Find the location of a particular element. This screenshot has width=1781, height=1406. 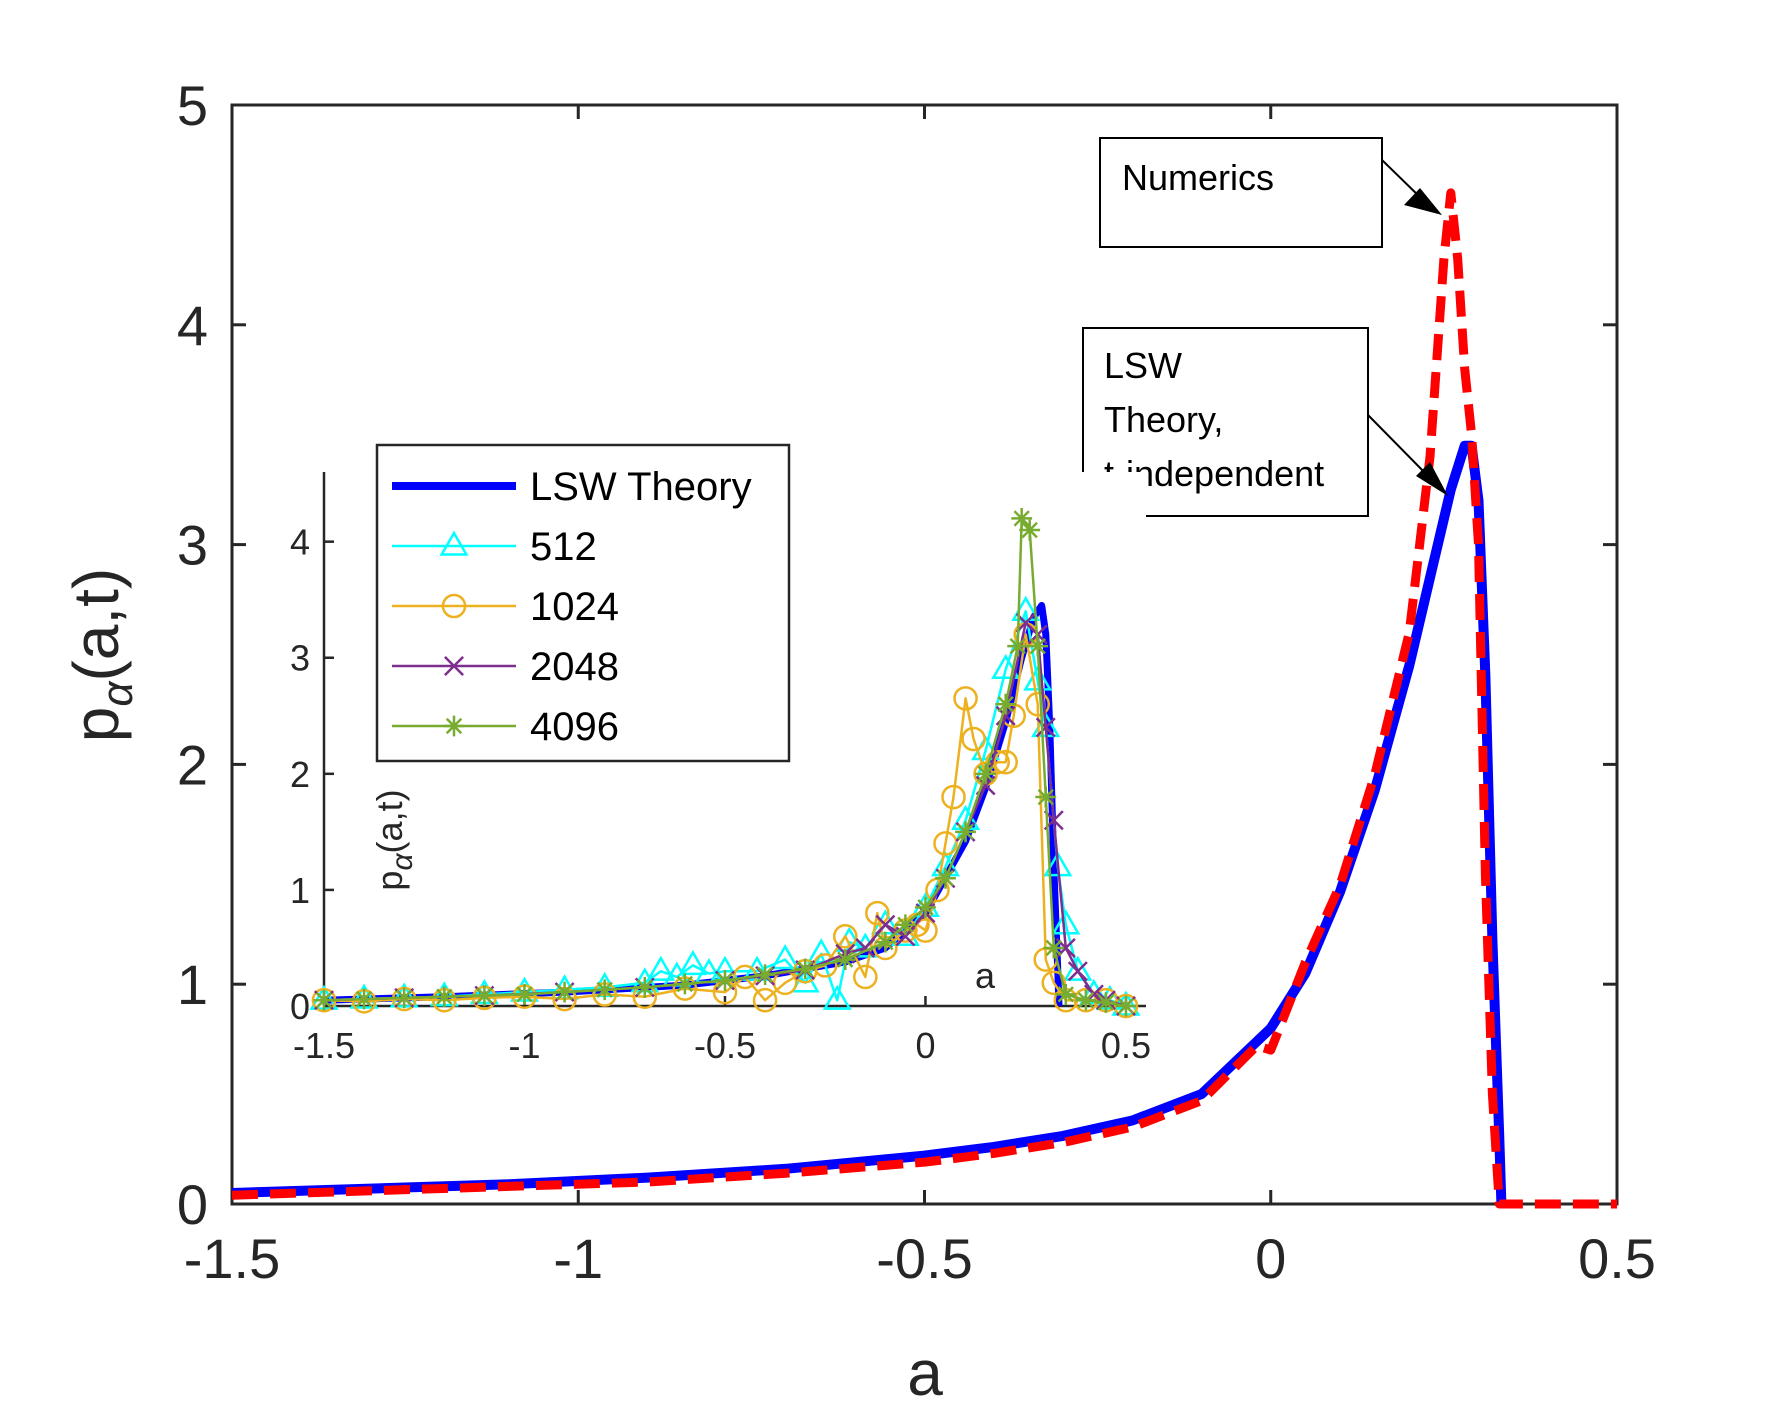

inset-y-tick-label: 2 is located at coordinates (300, 774).